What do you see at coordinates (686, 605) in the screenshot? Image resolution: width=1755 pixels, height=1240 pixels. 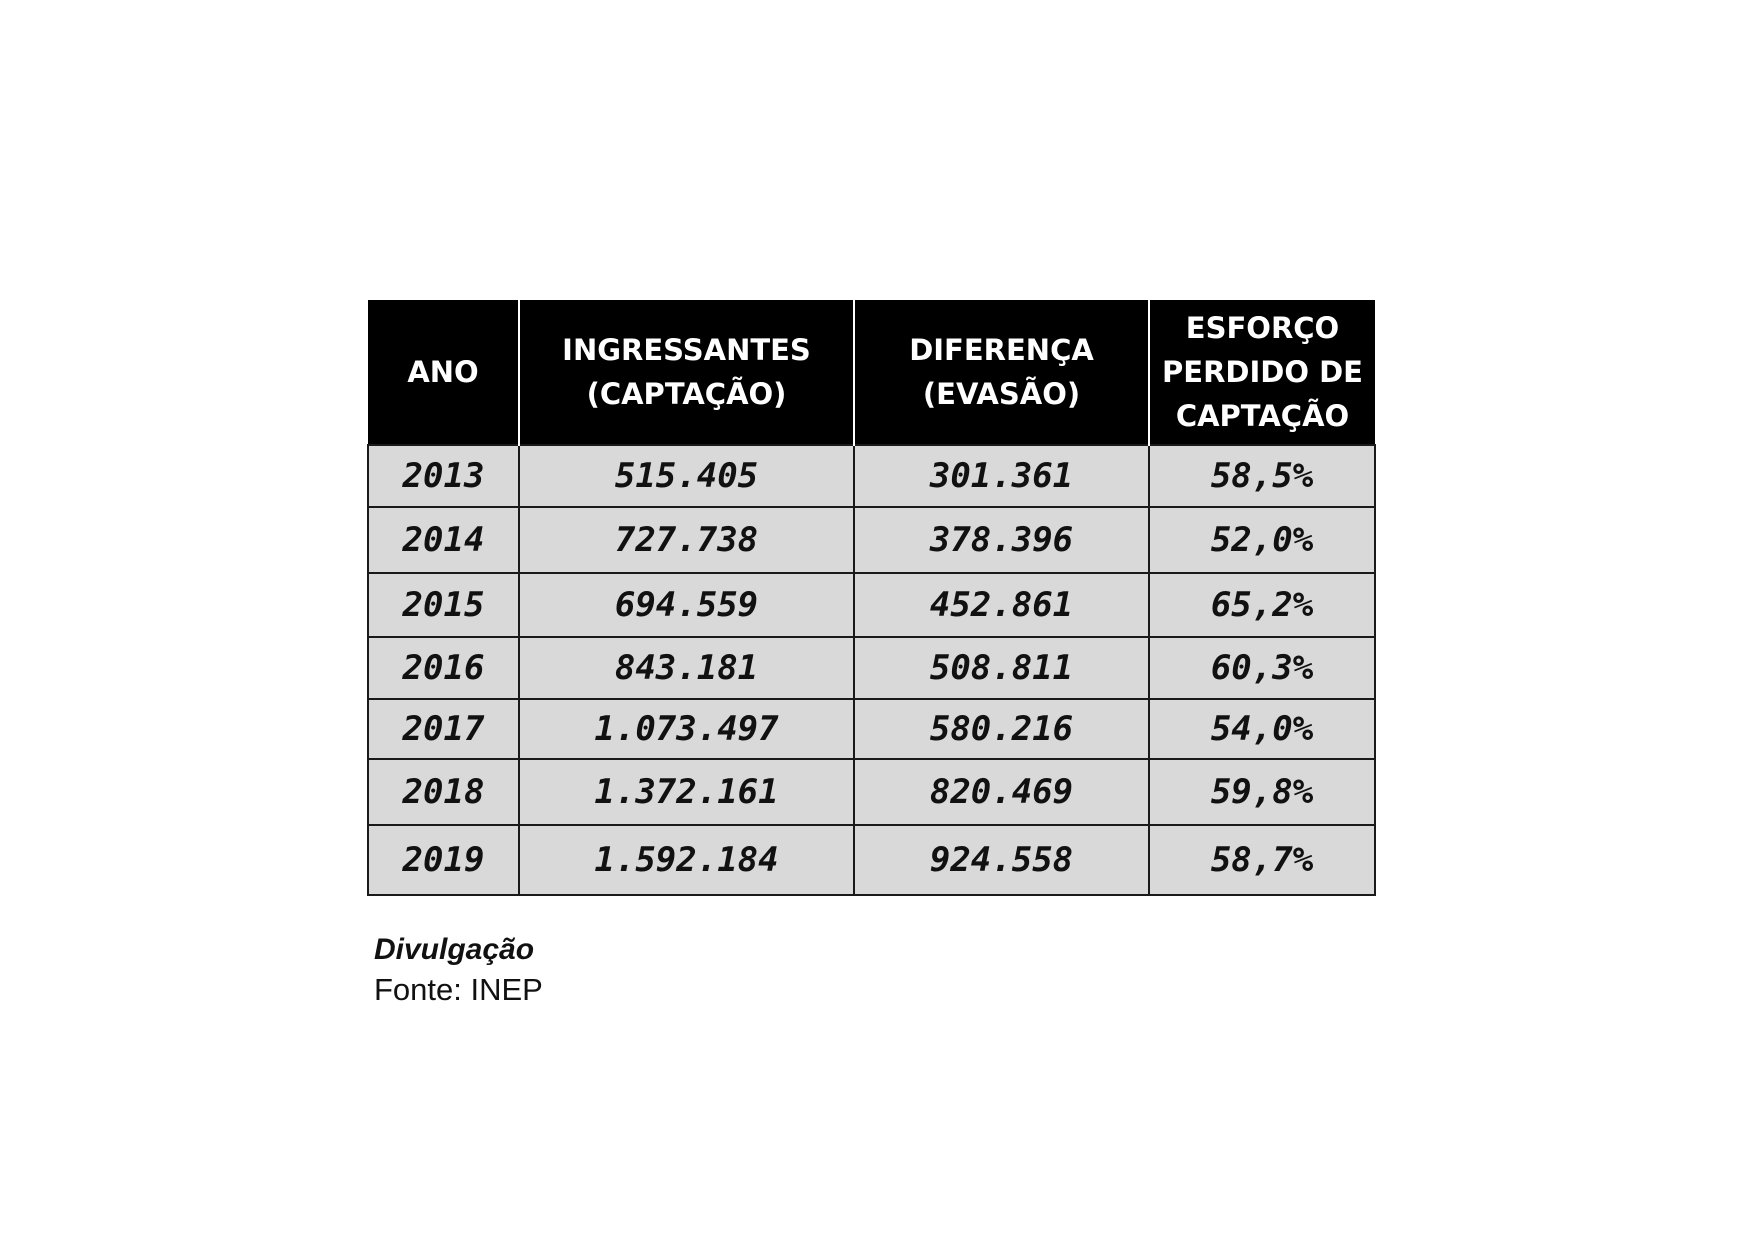 I see `cell-ingressantes: 694.559` at bounding box center [686, 605].